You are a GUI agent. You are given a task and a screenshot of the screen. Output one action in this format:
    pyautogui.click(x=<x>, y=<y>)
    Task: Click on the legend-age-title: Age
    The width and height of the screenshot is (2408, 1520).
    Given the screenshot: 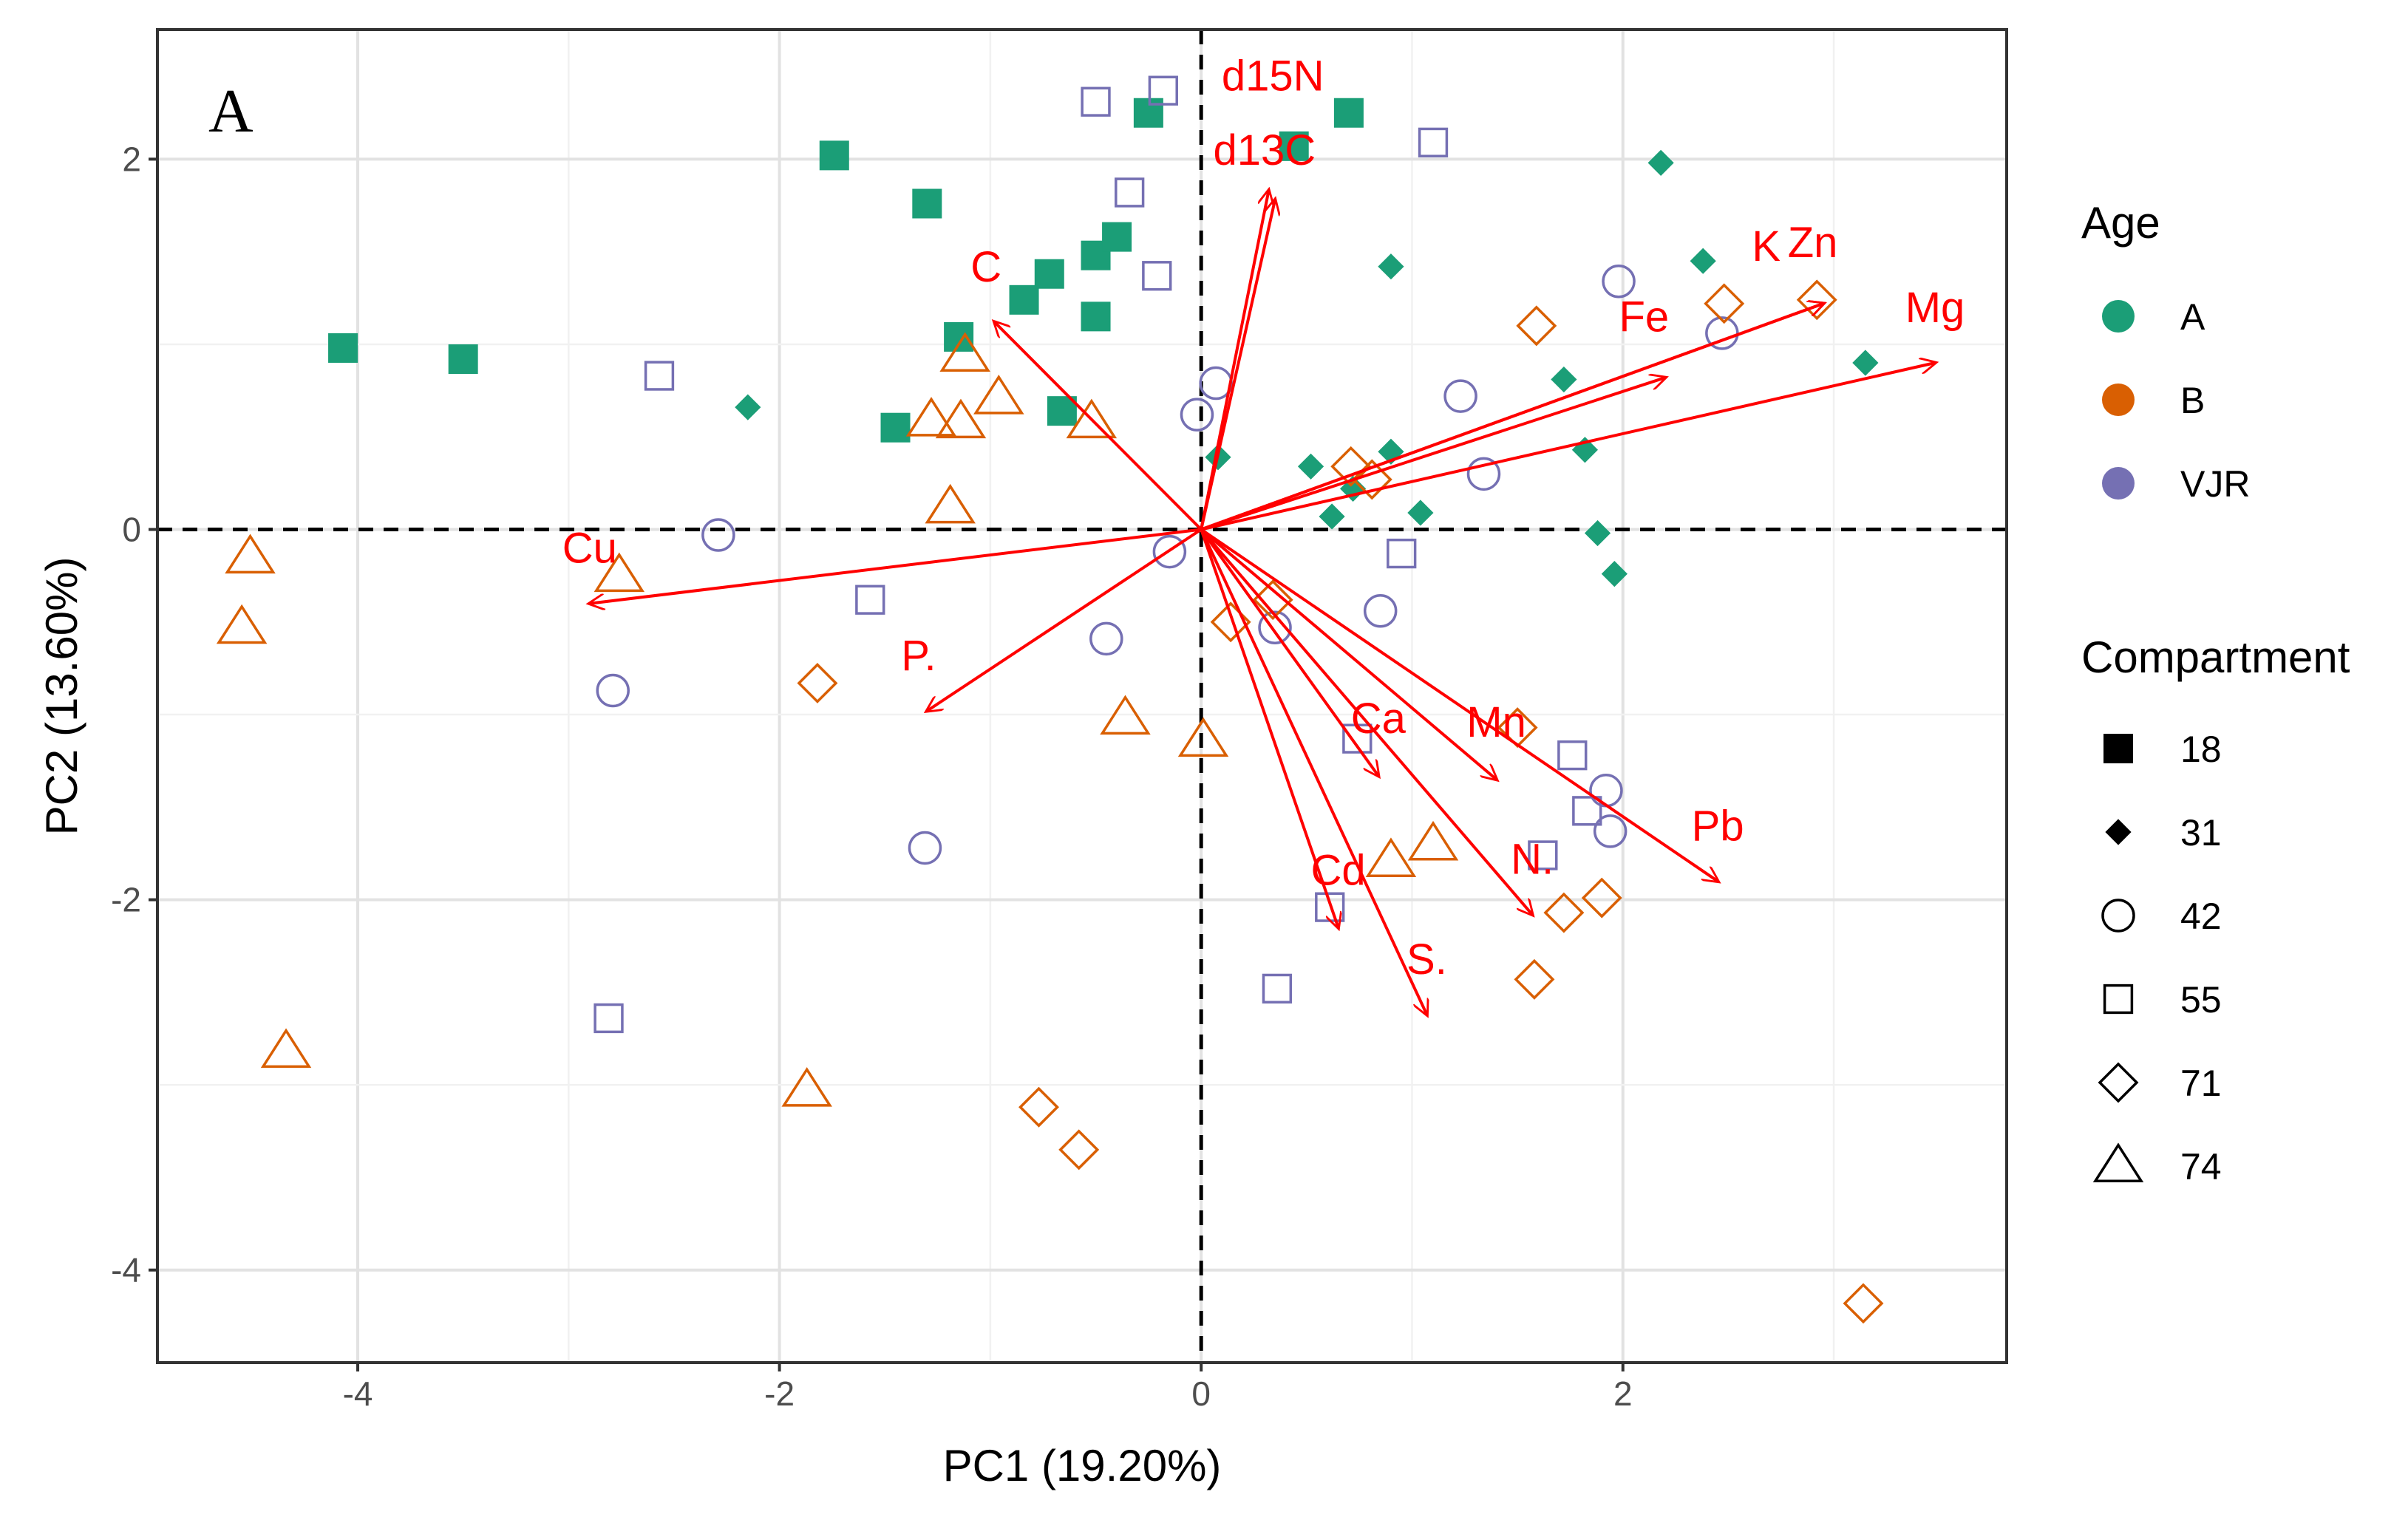 What is the action you would take?
    pyautogui.click(x=2120, y=223)
    